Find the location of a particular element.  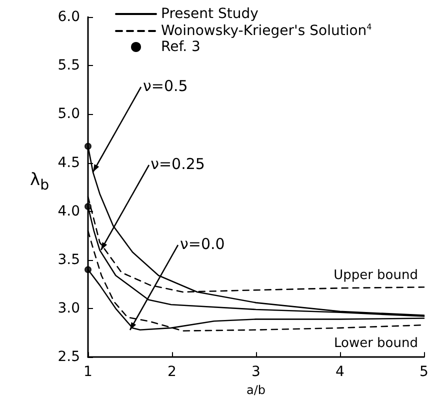

x-tick-label: 4 is located at coordinates (340, 372).